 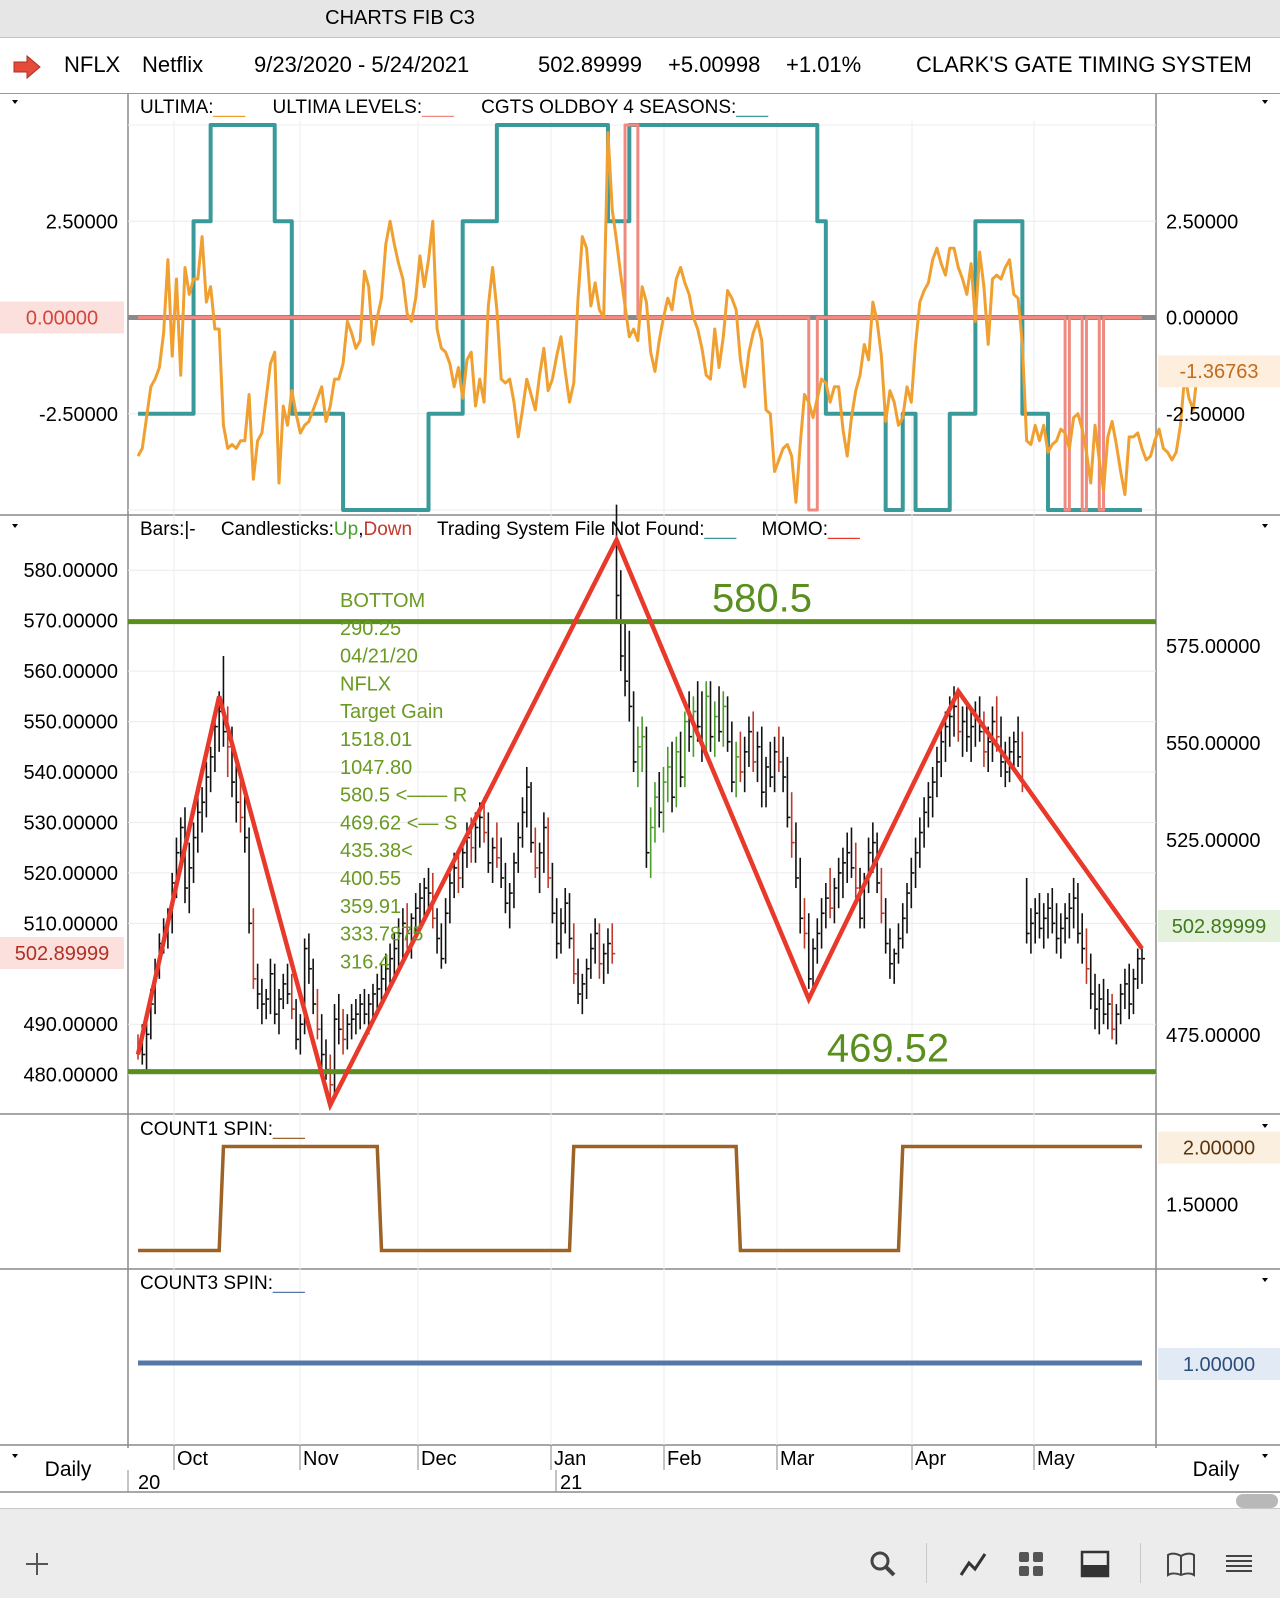 I want to click on ultima-right-tick: 2.50000, so click(x=1202, y=222).